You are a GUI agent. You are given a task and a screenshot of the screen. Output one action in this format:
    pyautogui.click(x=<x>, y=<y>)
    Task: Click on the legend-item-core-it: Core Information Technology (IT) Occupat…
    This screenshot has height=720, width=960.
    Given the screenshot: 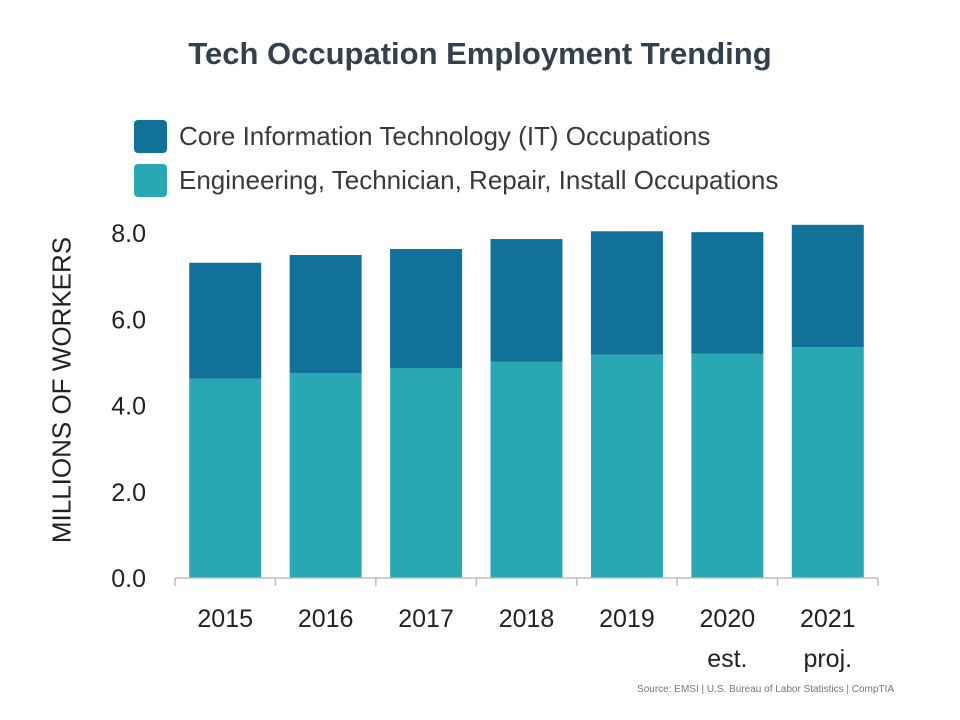 What is the action you would take?
    pyautogui.click(x=456, y=136)
    